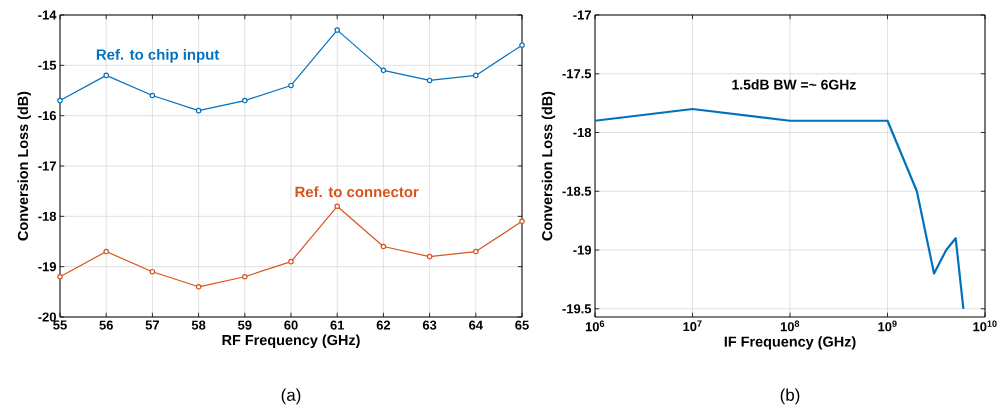  I want to click on series-label: Ref. to connector, so click(357, 192).